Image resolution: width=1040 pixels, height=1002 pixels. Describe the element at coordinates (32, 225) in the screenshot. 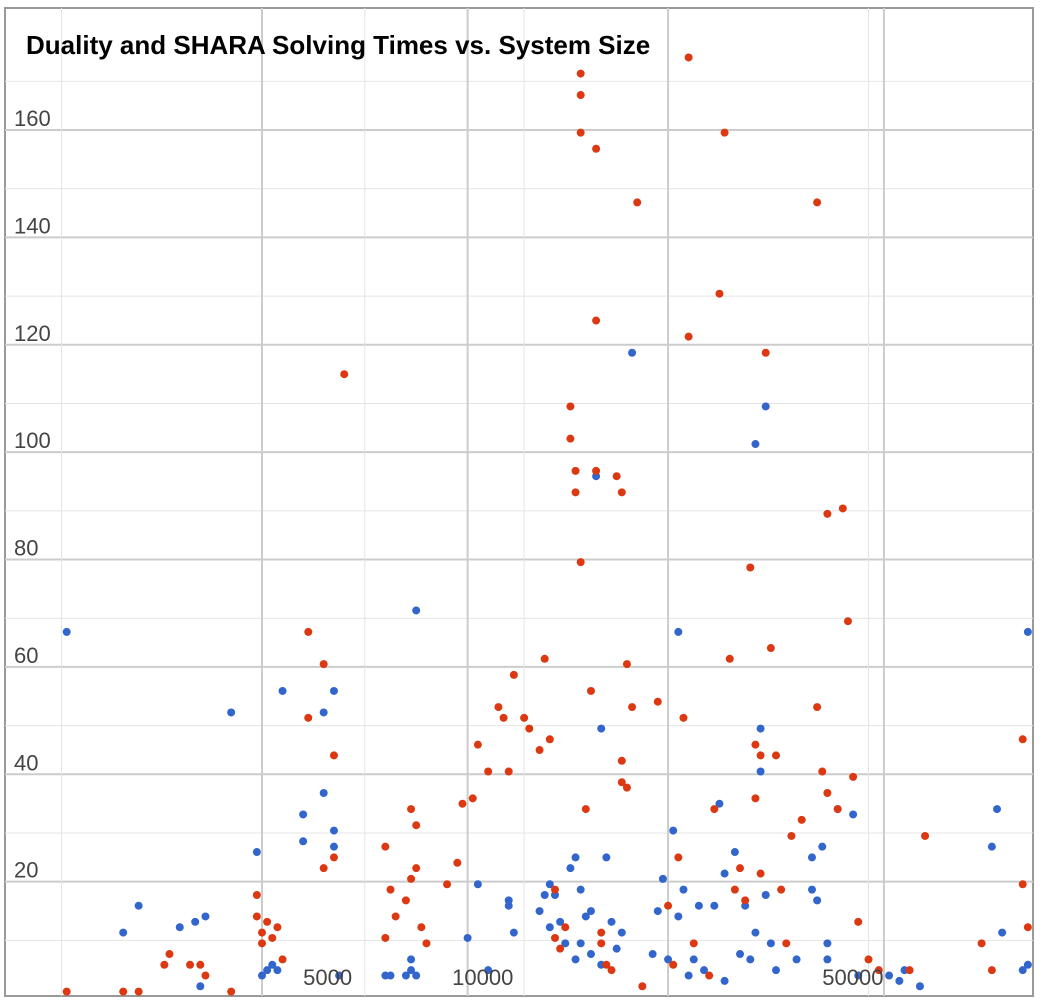

I see `y-tick-label: 140` at that location.